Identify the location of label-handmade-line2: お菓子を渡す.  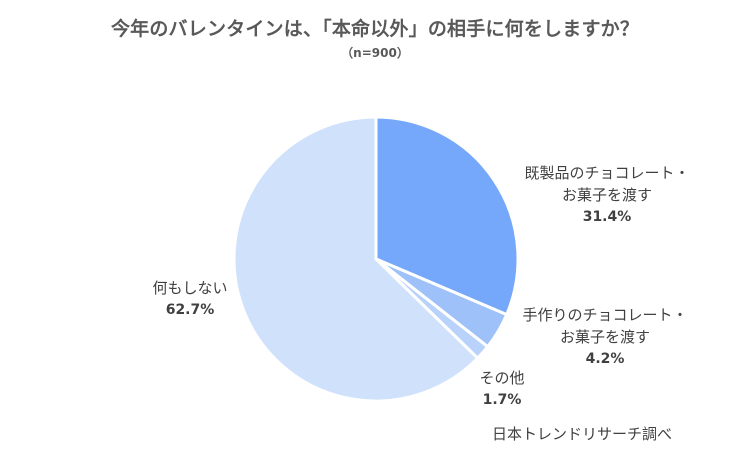
(604, 337).